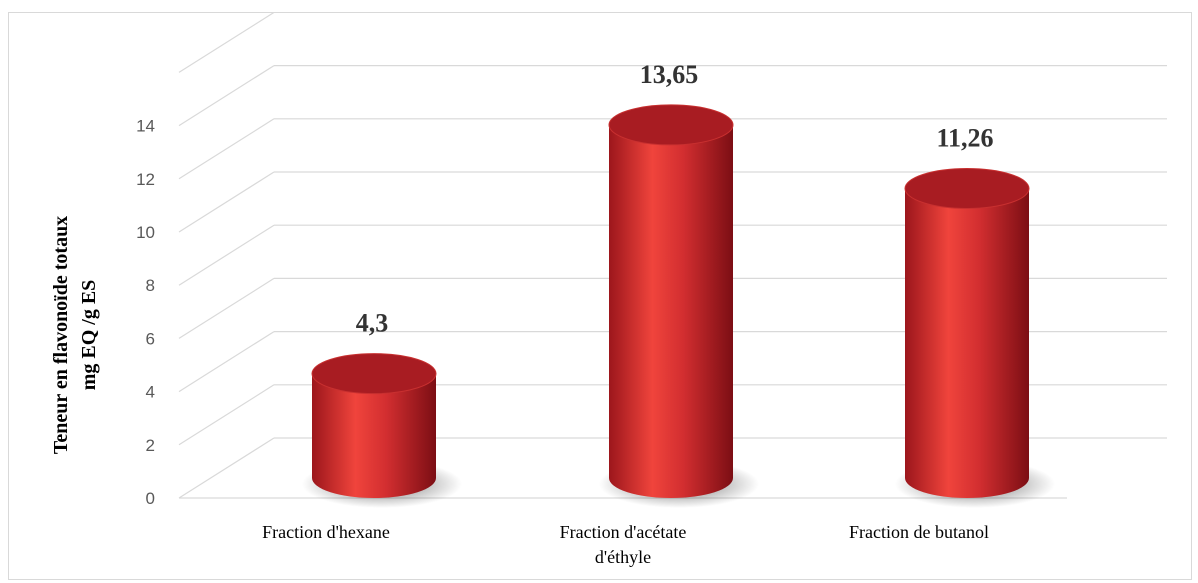 This screenshot has height=583, width=1198. What do you see at coordinates (61, 335) in the screenshot?
I see `y-axis-title-line-1: Teneur en flavonoïde totaux` at bounding box center [61, 335].